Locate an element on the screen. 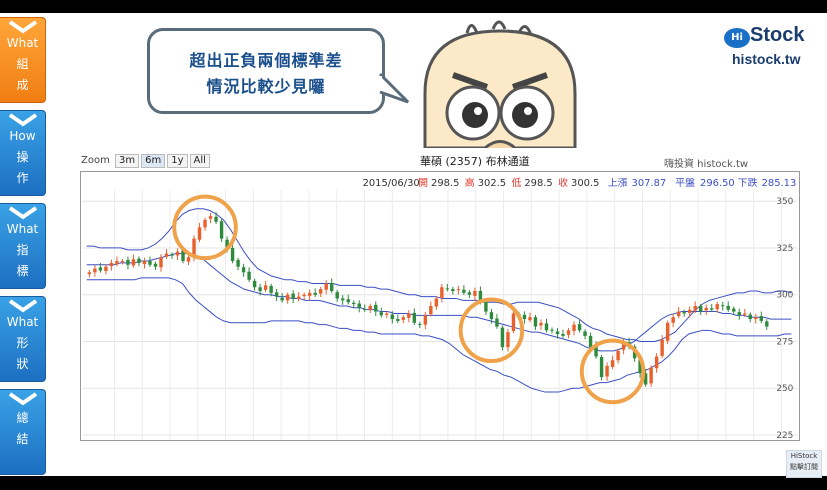 The image size is (827, 490). info-date: 2015/06/30 is located at coordinates (391, 183).